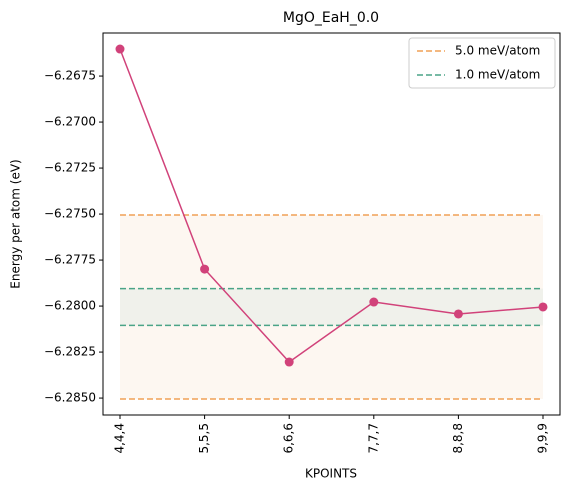  Describe the element at coordinates (70, 260) in the screenshot. I see `y-tick-label: −6.2775` at that location.